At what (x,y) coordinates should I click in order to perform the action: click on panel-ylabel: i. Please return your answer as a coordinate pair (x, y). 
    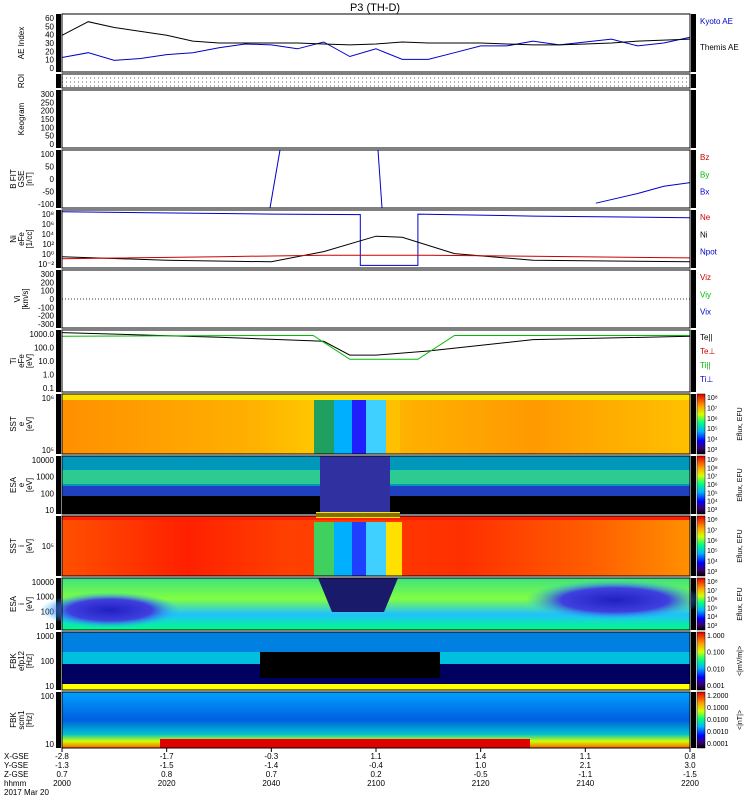
    Looking at the image, I should click on (21, 604).